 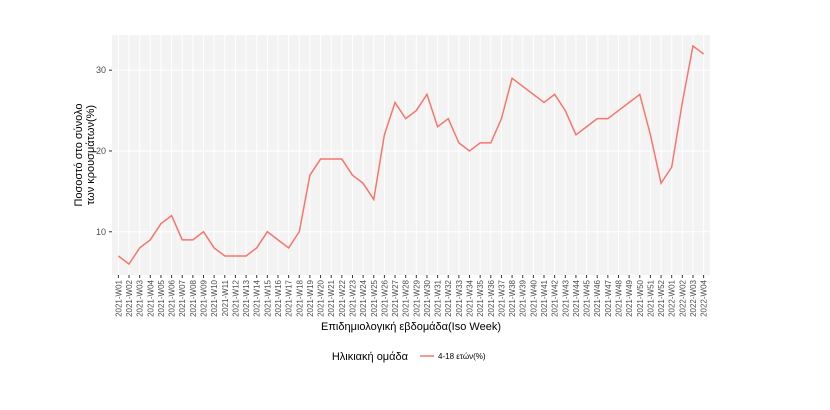 I want to click on x-tick-label: 2021-W07, so click(x=182, y=297).